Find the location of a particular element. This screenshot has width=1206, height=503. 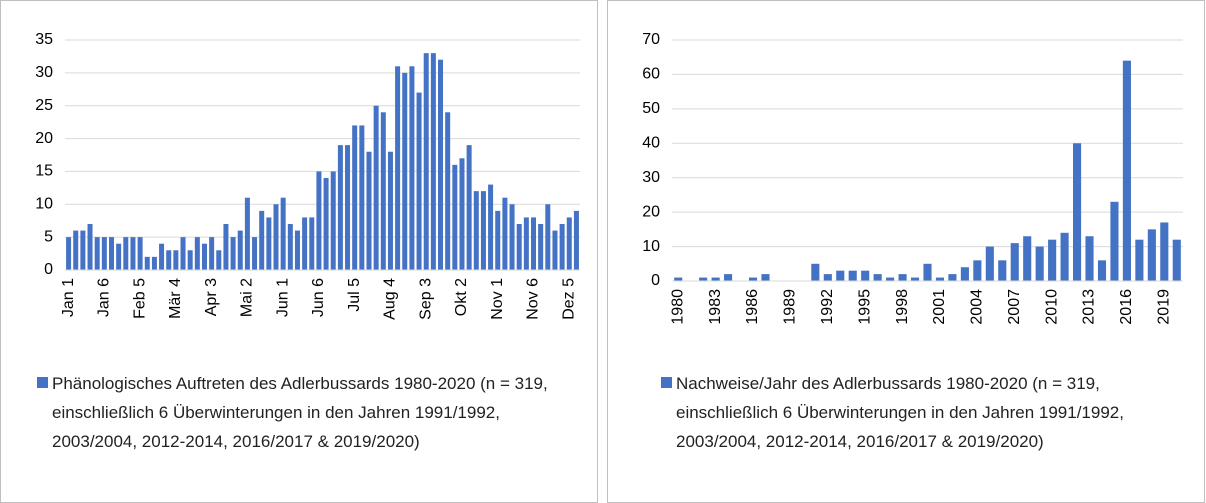

x-tick-label: Nov 6 is located at coordinates (533, 299).